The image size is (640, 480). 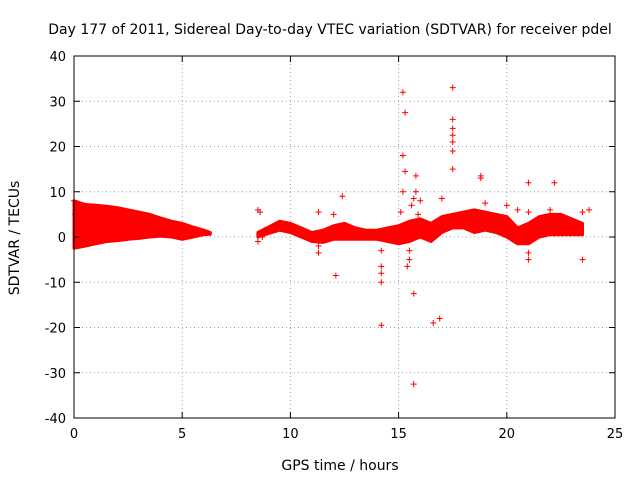 What do you see at coordinates (55, 419) in the screenshot?
I see `y-tick-label: -40` at bounding box center [55, 419].